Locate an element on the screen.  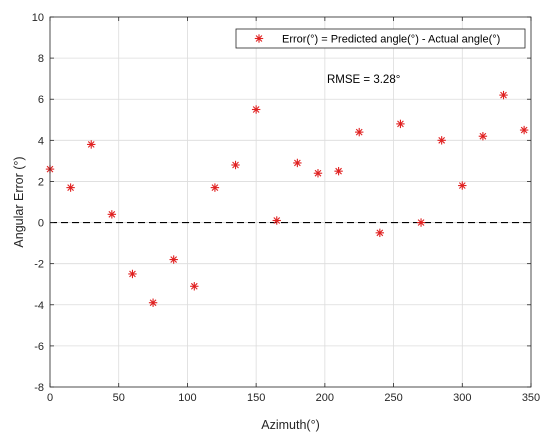
x-tick-label: 200 is located at coordinates (325, 398).